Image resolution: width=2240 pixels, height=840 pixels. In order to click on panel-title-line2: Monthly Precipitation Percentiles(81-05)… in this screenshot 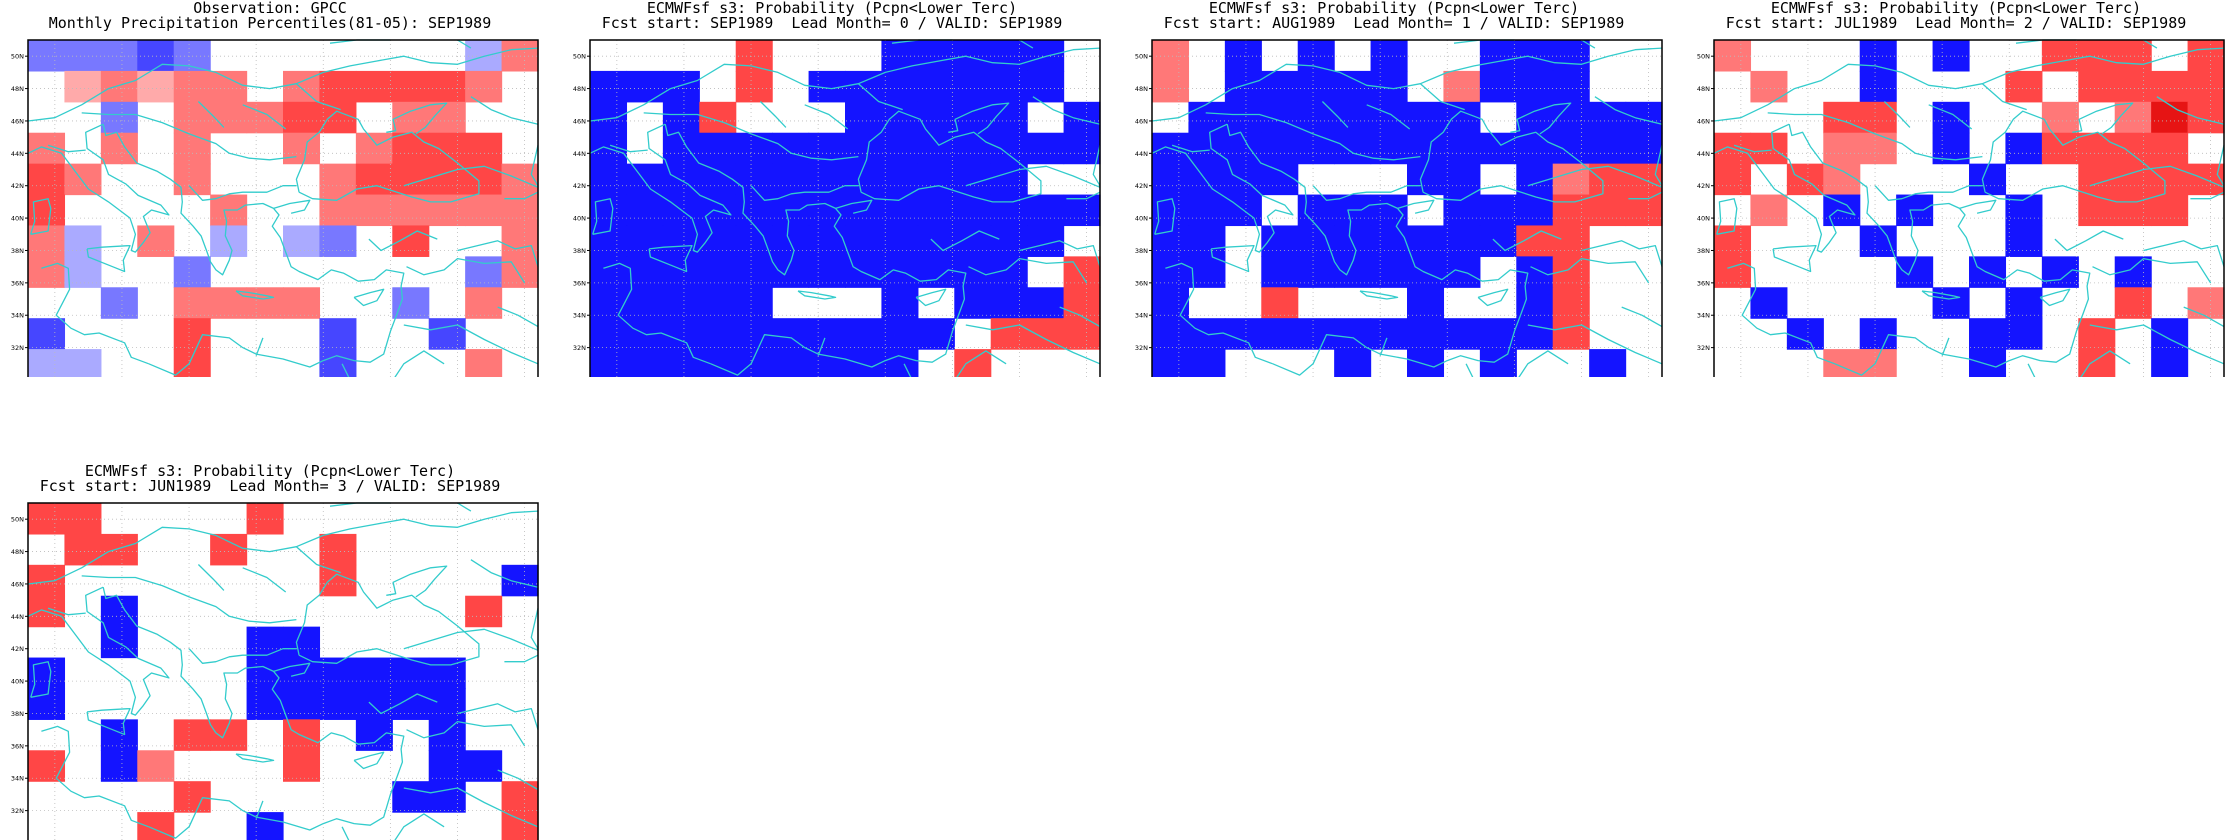, I will do `click(270, 23)`.